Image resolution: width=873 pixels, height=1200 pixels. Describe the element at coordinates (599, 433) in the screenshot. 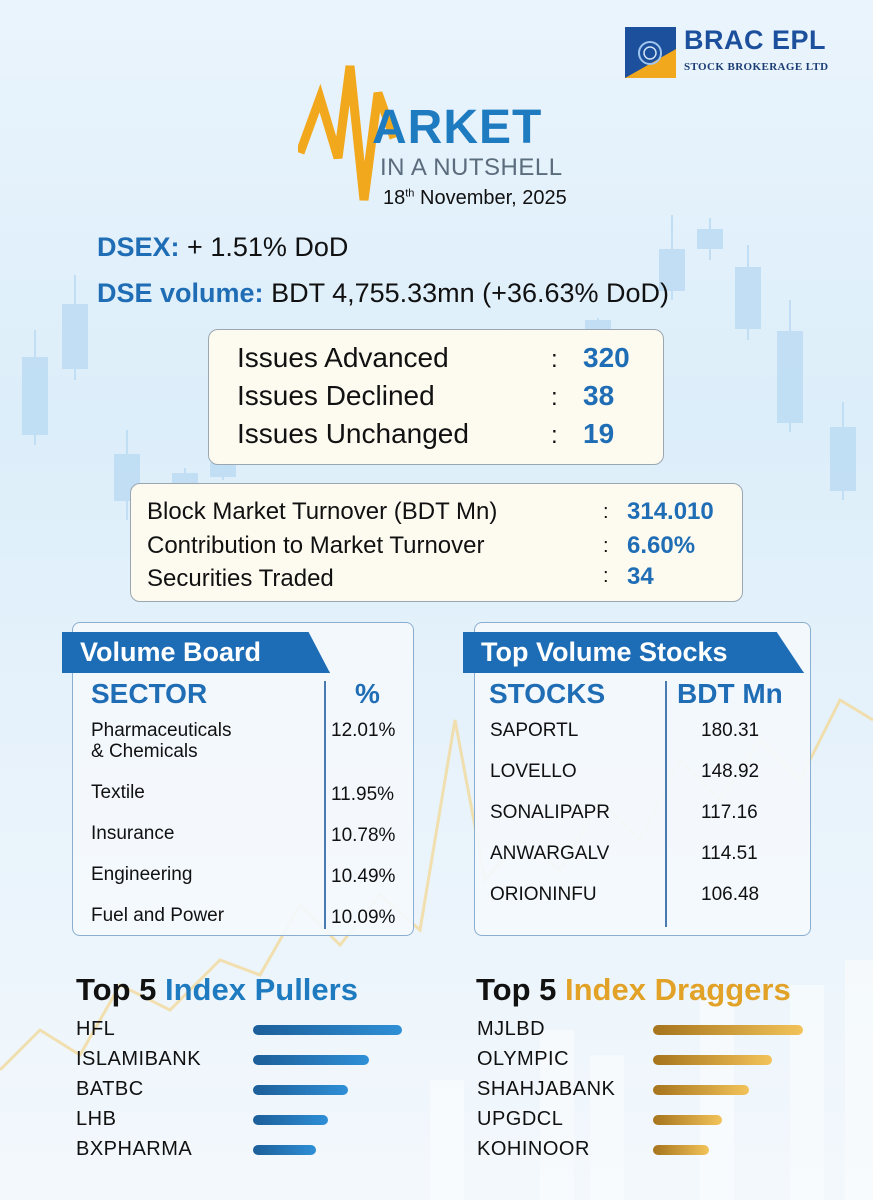

I see `issues-unchanged-value: 19` at that location.